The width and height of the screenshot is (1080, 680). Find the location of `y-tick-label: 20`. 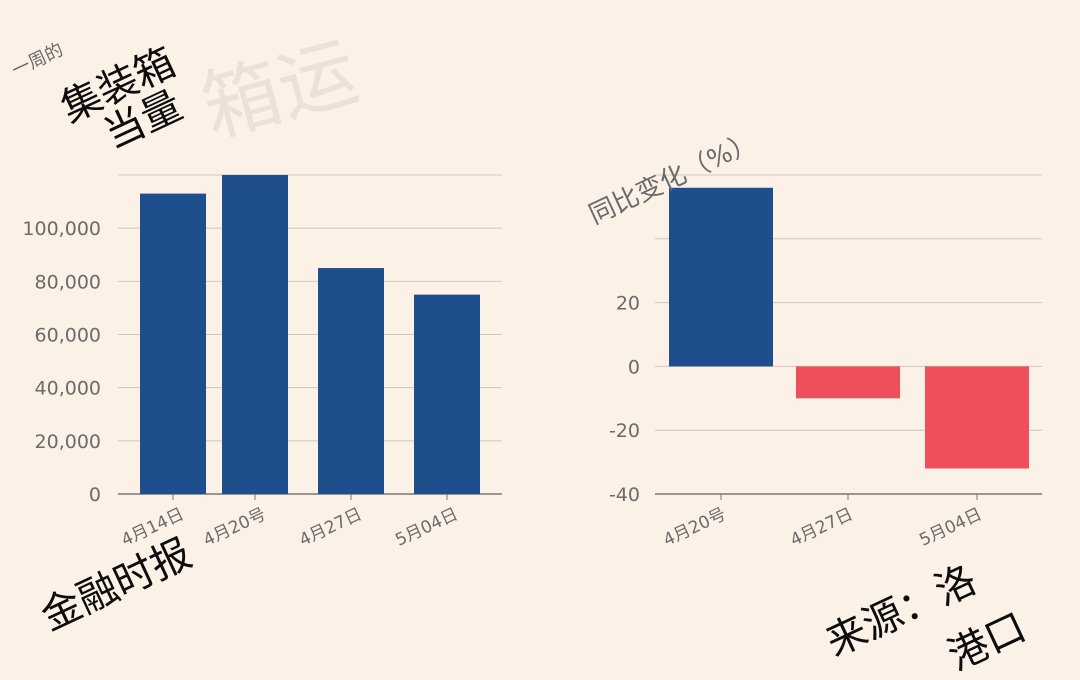

y-tick-label: 20 is located at coordinates (628, 304).